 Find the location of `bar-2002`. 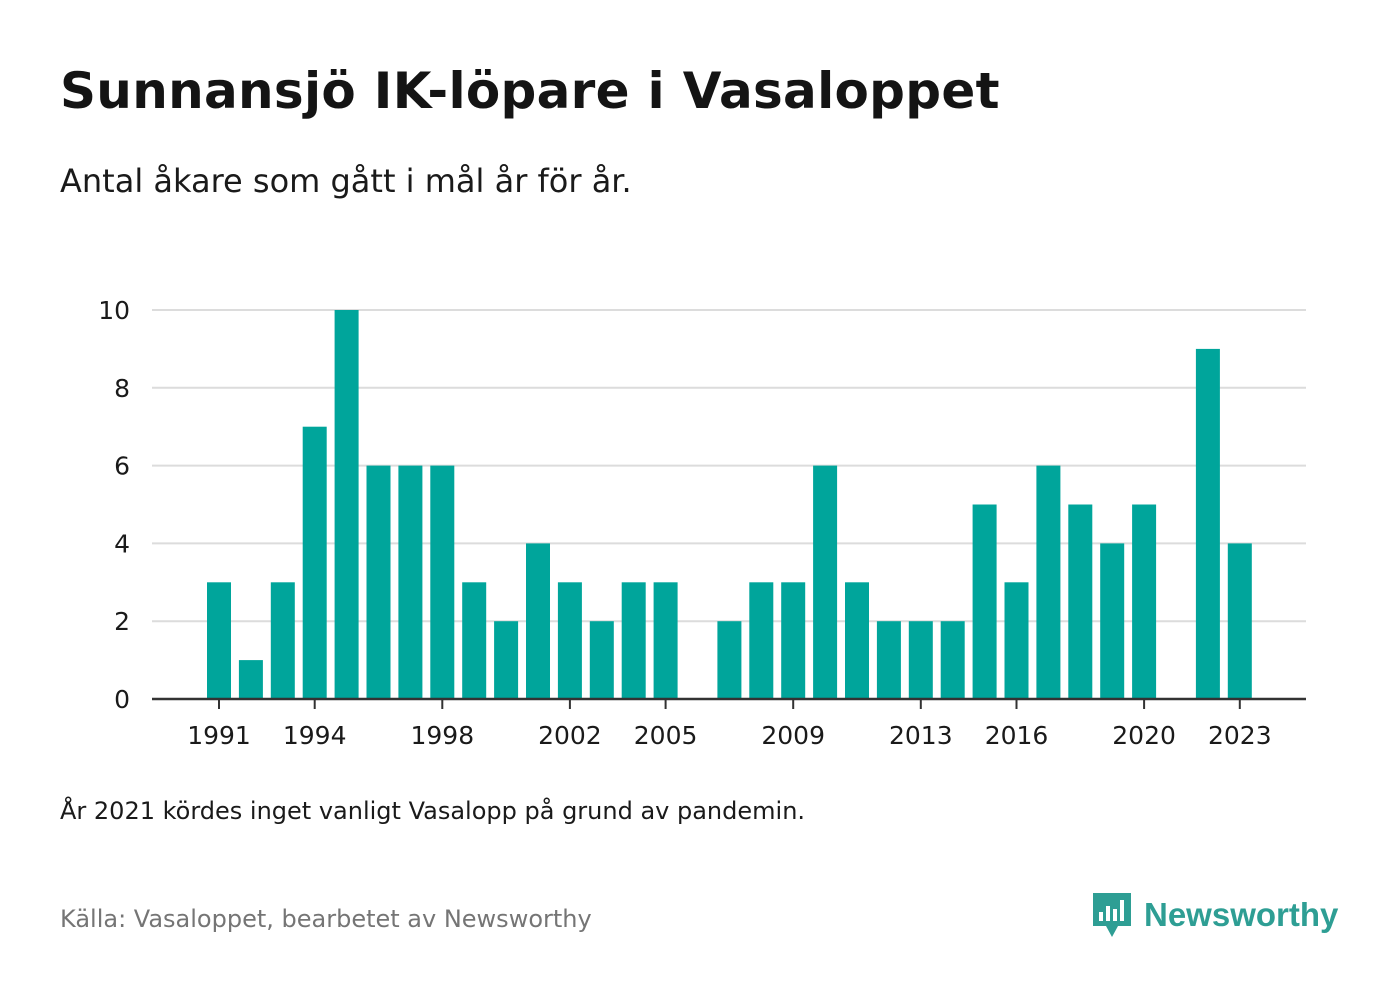

bar-2002 is located at coordinates (569, 640).